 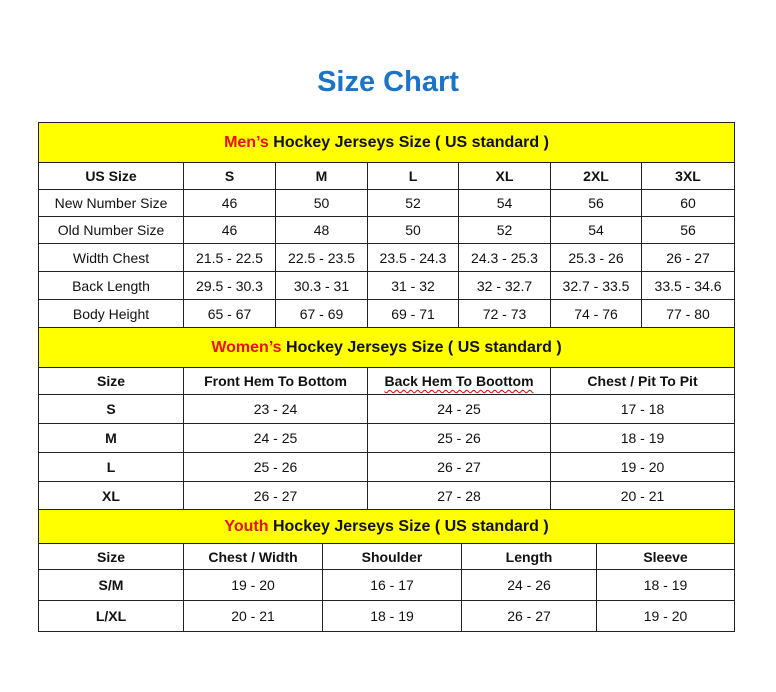 I want to click on table-cell: 48, so click(x=321, y=230).